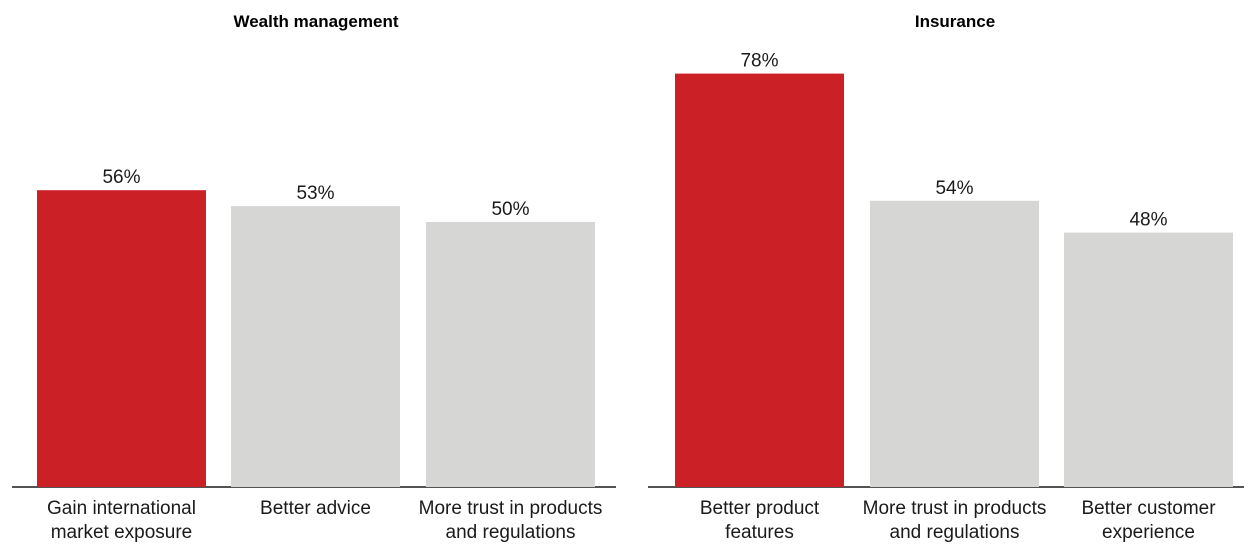  I want to click on category-label: features, so click(759, 532).